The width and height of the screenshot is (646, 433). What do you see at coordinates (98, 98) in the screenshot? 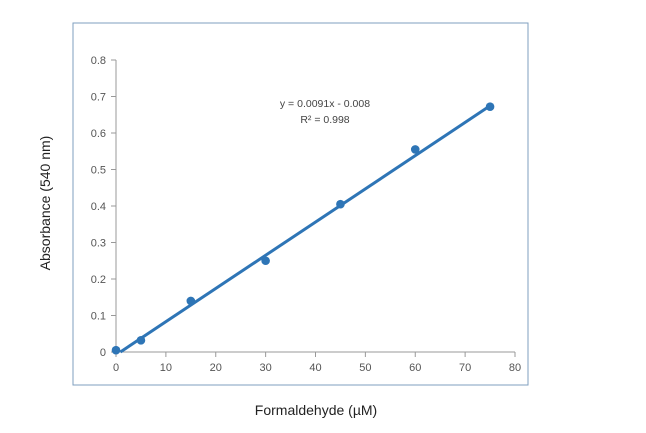
I see `y-tick-label: 0.7` at bounding box center [98, 98].